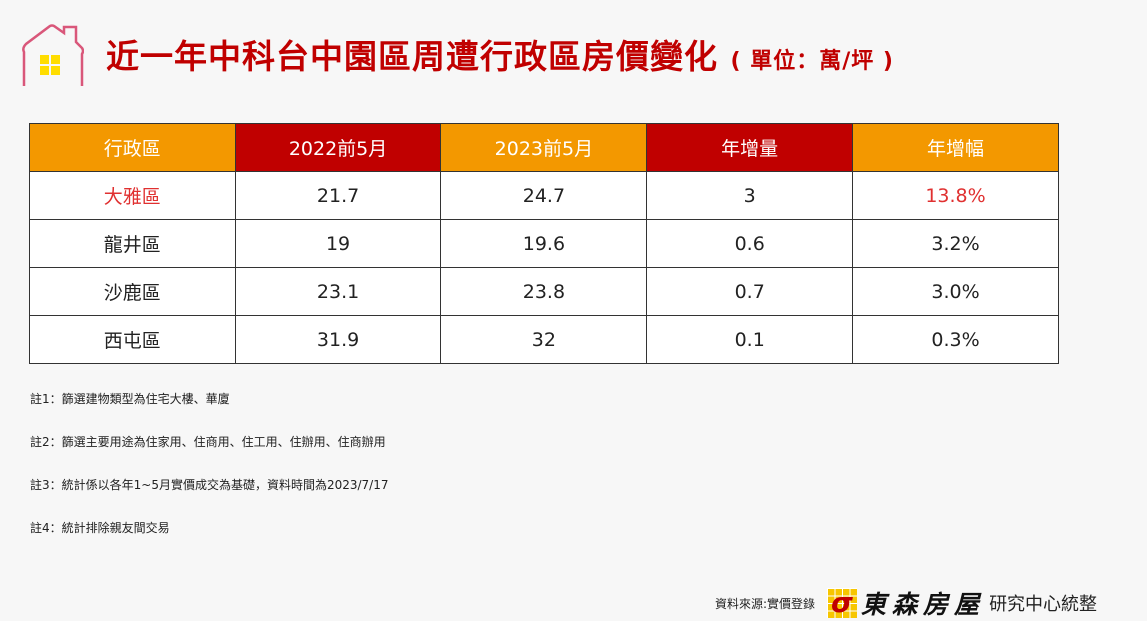 This screenshot has height=621, width=1147. I want to click on cell: 21.7, so click(338, 195).